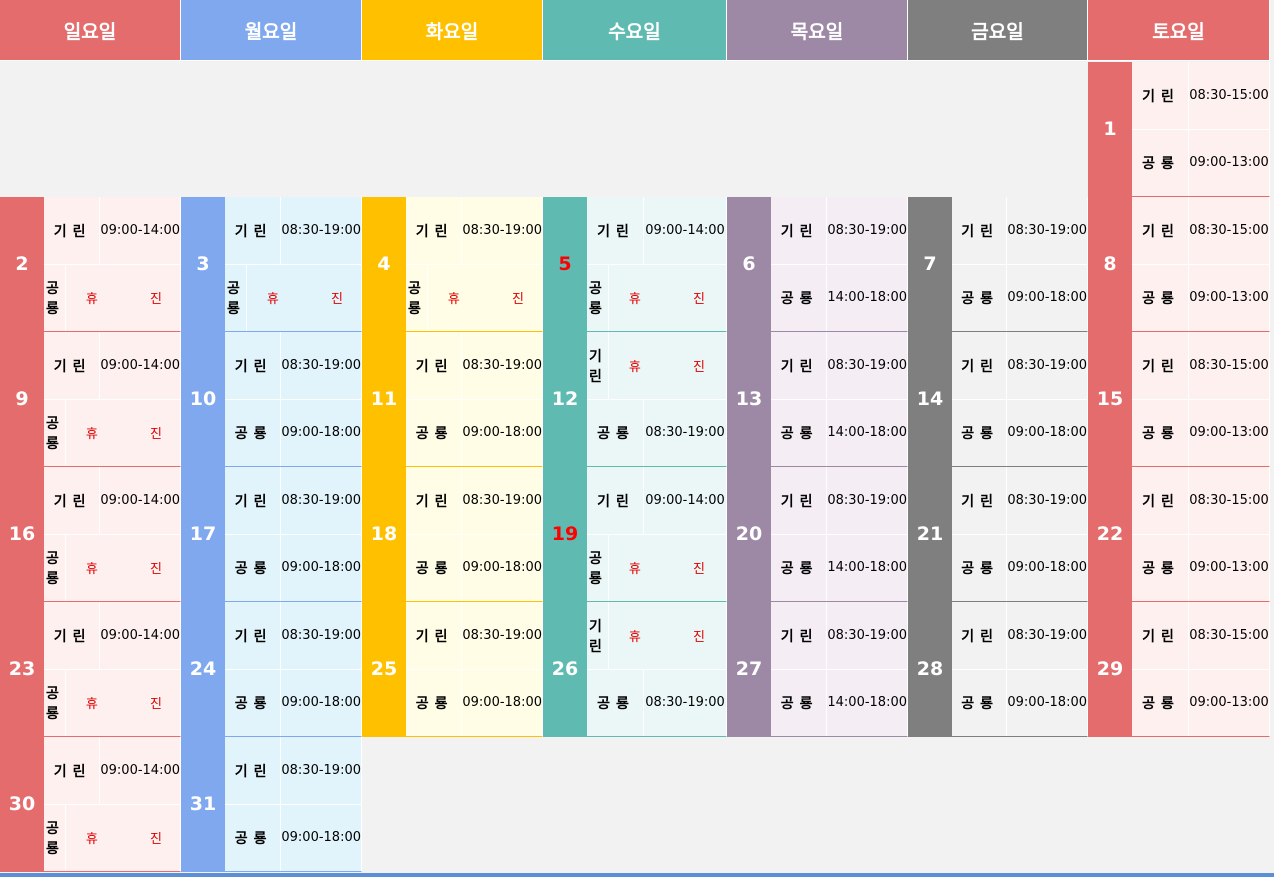  I want to click on calendar-day-cell: 30 기린 09:00-14:00 공룡 휴 진, so click(90, 804).